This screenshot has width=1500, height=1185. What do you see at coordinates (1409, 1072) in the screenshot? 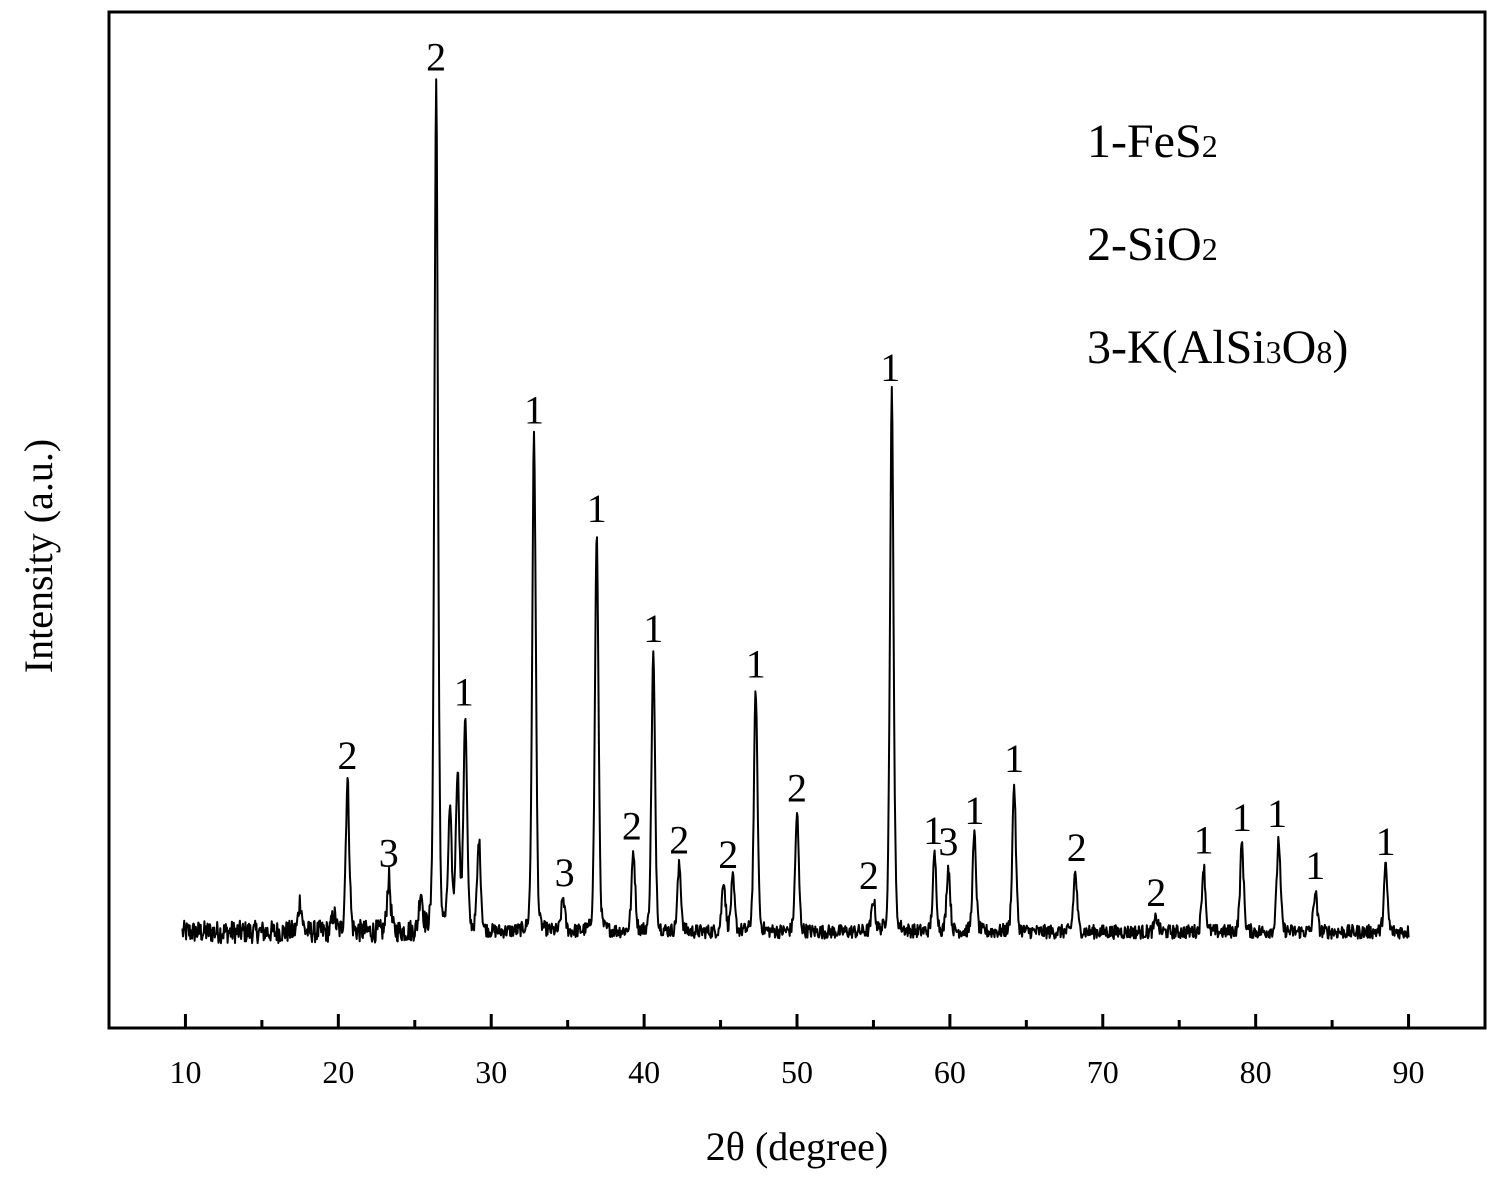
I see `x-tick-label: 90` at bounding box center [1409, 1072].